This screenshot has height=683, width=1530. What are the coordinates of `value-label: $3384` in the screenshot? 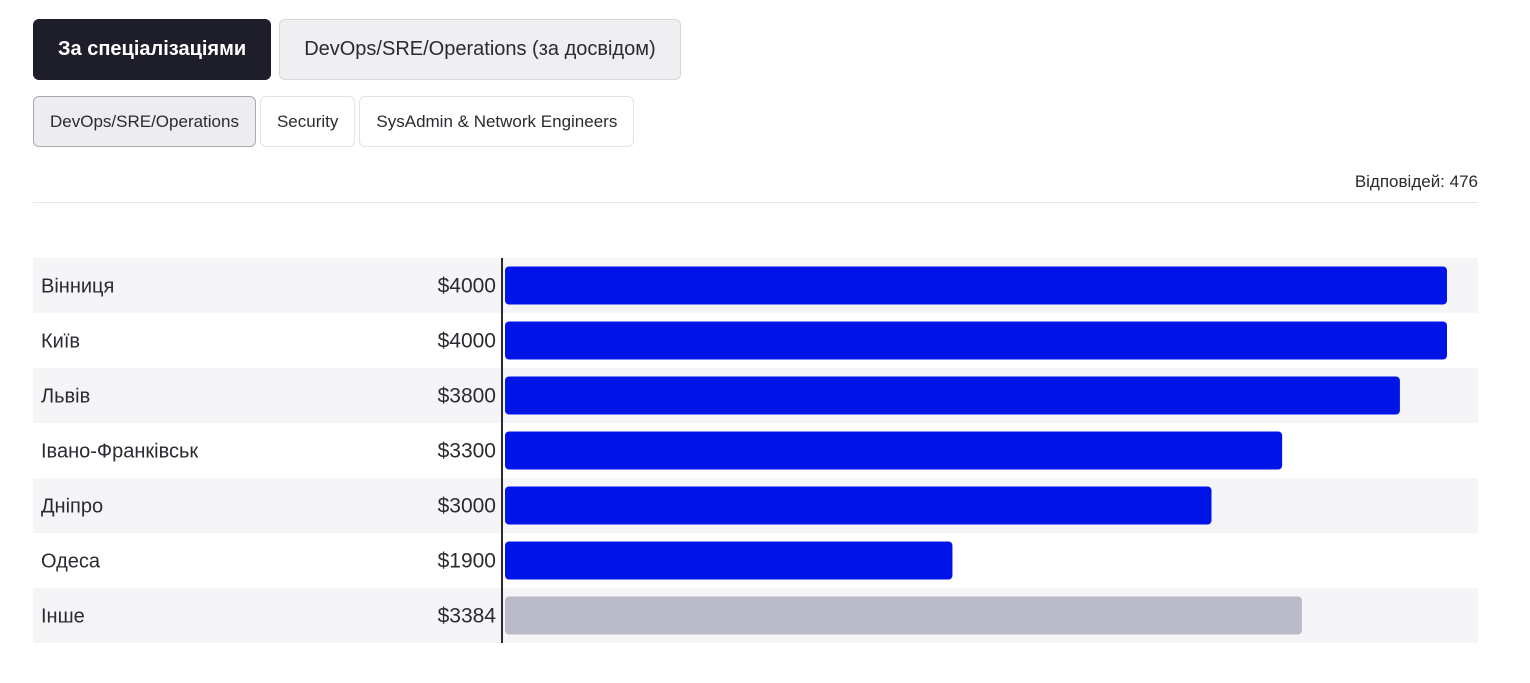 It's located at (467, 616).